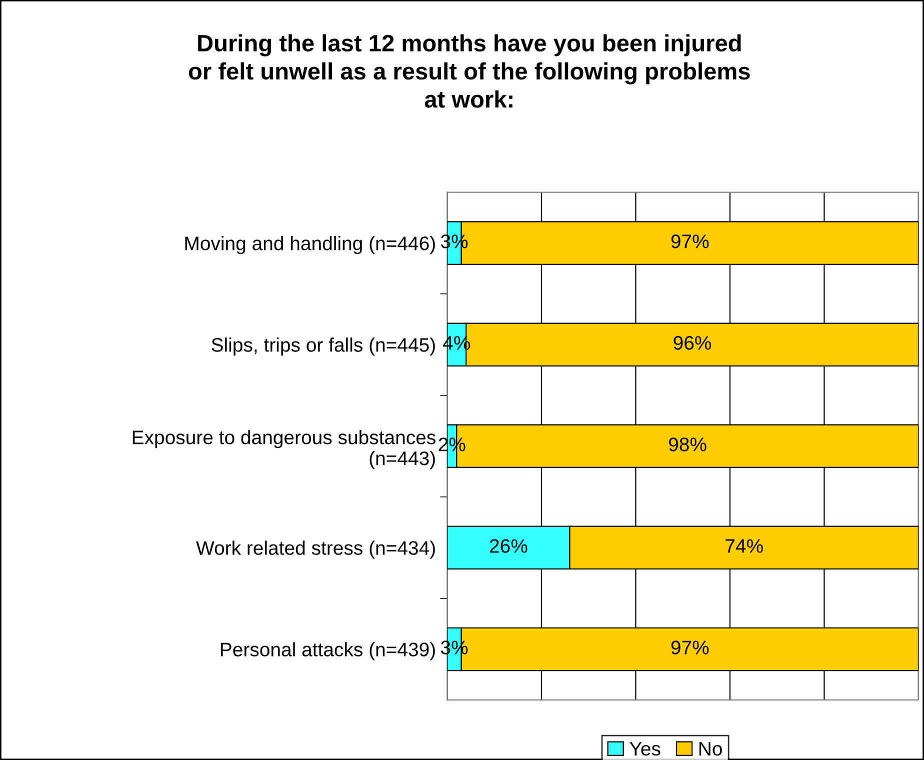 Image resolution: width=924 pixels, height=760 pixels. I want to click on chart-title: During the last 12 months have you been injured or felt unwell as a result of the following problems at work:, so click(469, 71).